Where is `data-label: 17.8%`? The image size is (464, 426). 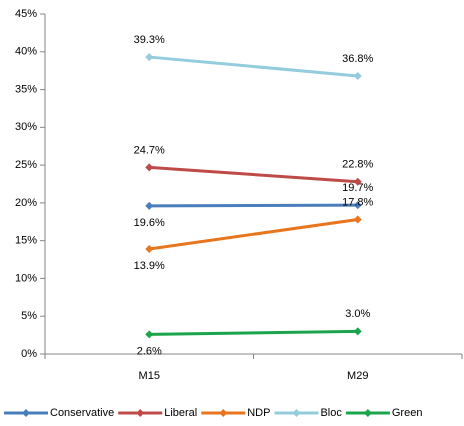
data-label: 17.8% is located at coordinates (357, 202).